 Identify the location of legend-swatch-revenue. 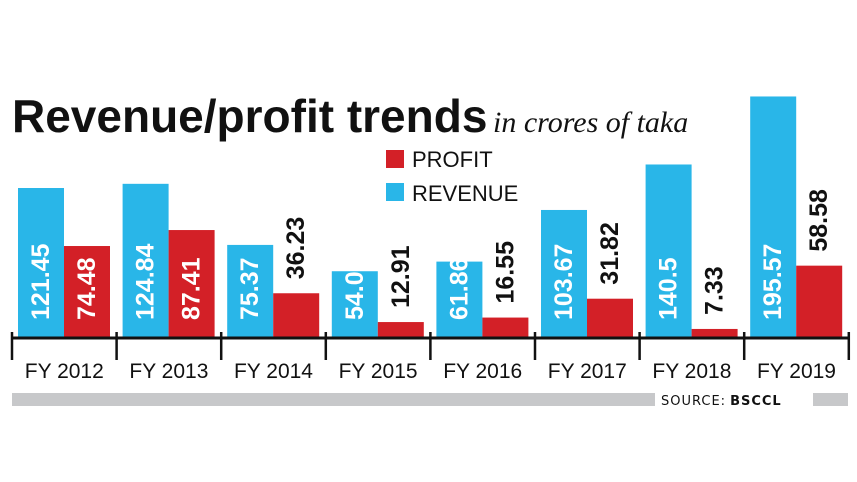
(395, 192).